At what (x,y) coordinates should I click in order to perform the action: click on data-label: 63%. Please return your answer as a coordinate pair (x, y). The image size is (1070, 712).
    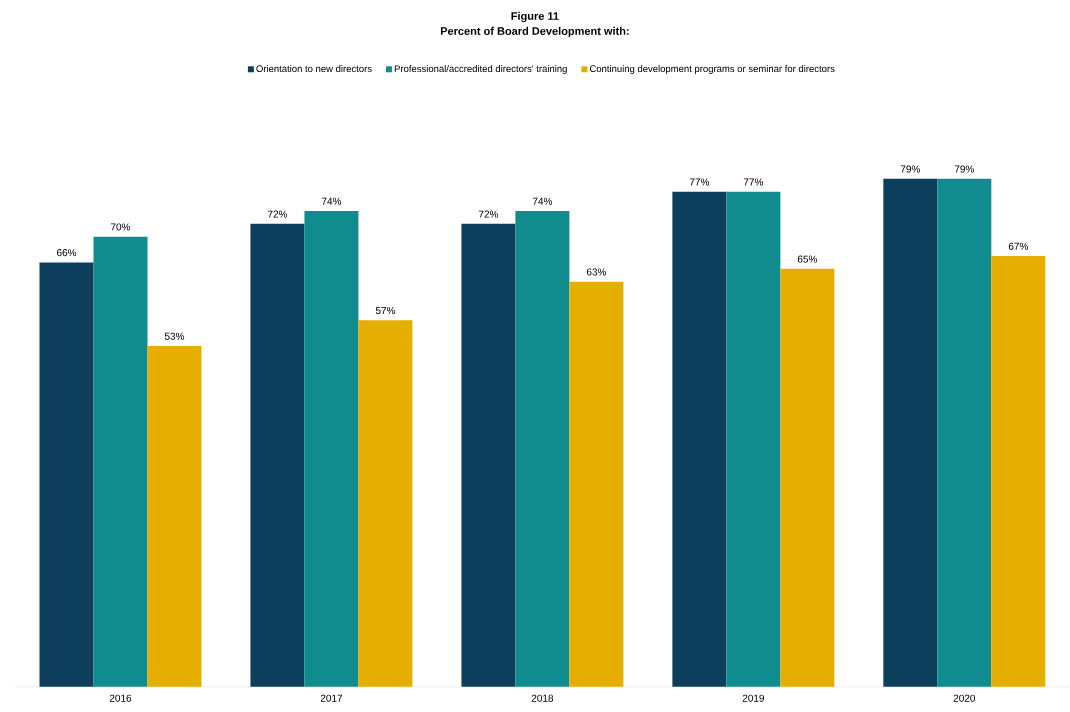
    Looking at the image, I should click on (596, 272).